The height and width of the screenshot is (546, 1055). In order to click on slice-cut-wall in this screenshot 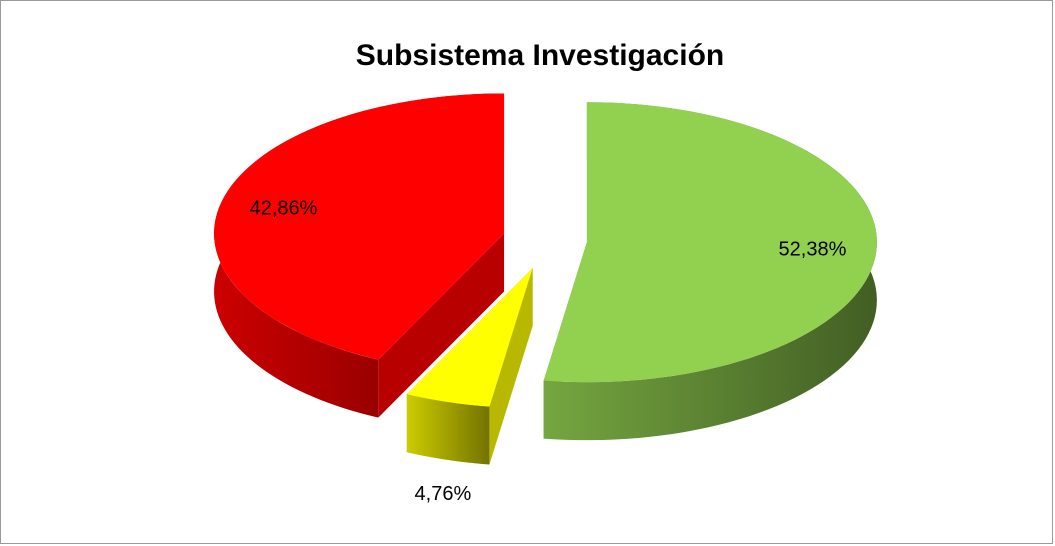, I will do `click(441, 325)`.